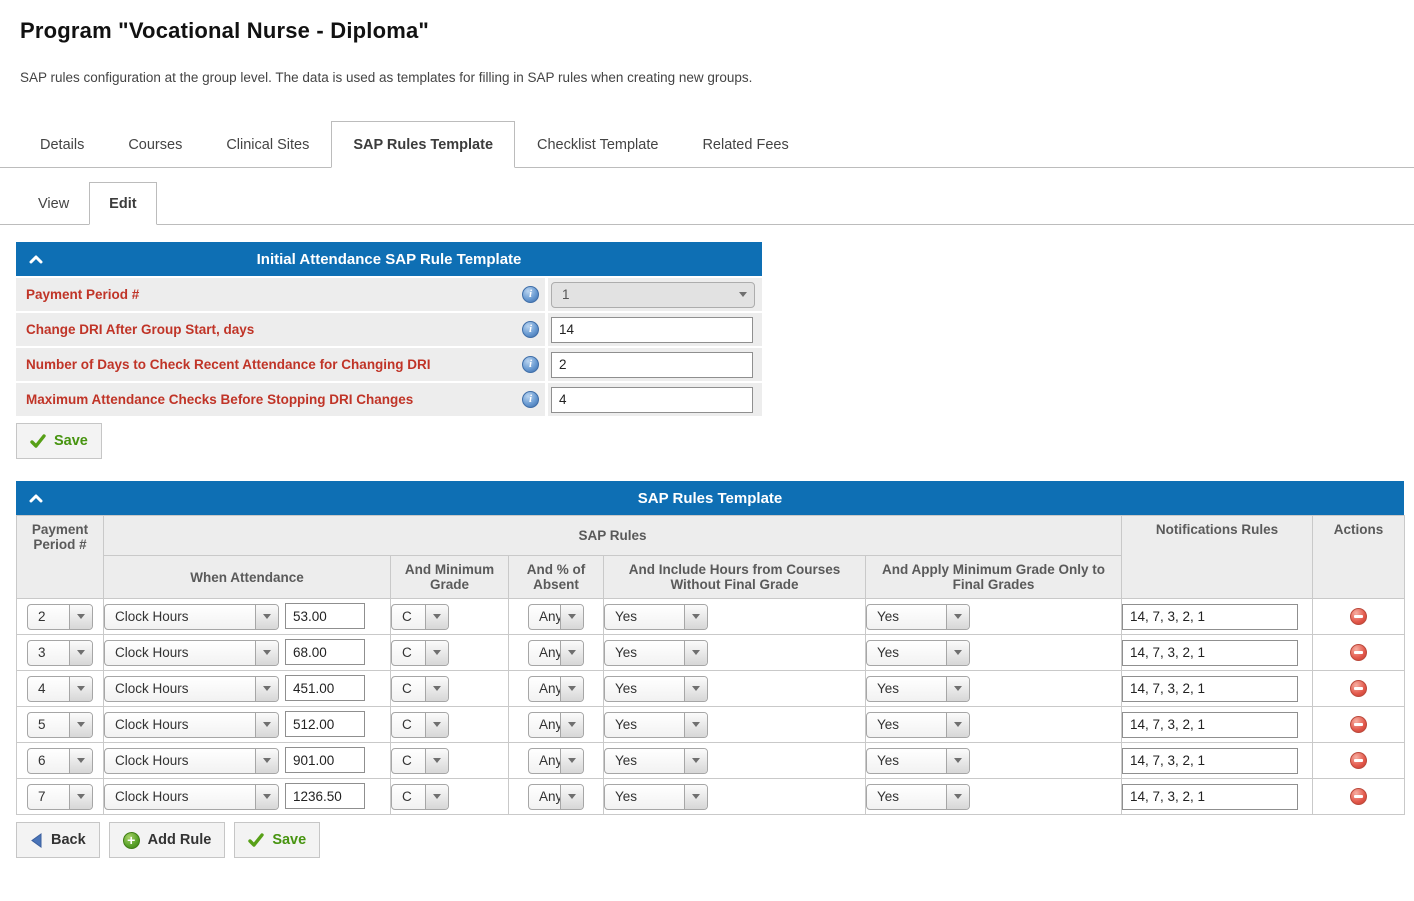  Describe the element at coordinates (155, 144) in the screenshot. I see `tab-courses: Courses` at that location.